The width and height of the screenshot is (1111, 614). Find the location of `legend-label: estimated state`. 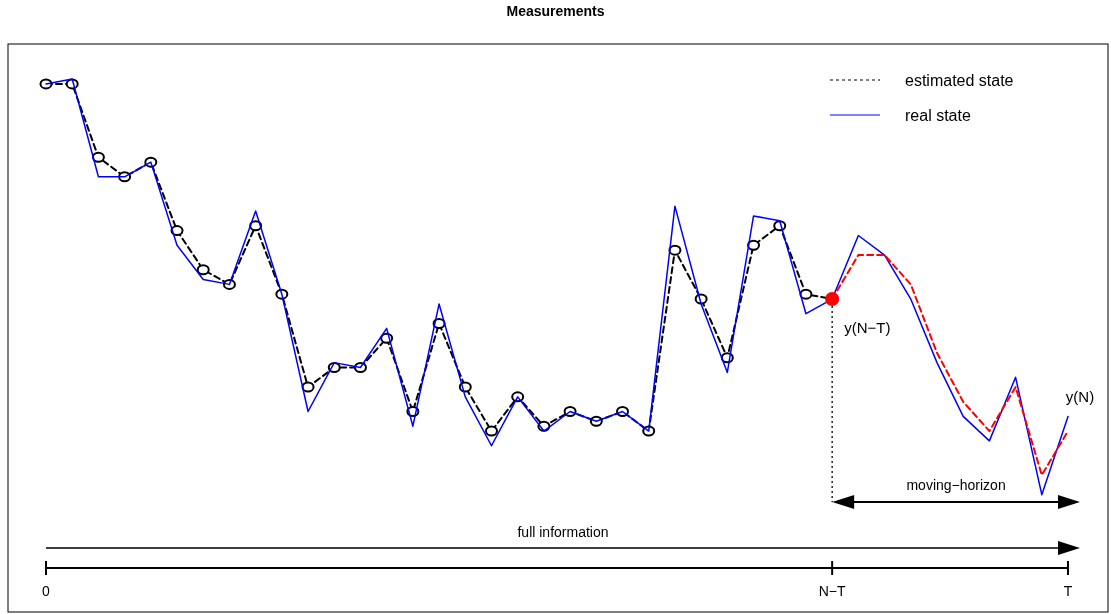

legend-label: estimated state is located at coordinates (959, 80).